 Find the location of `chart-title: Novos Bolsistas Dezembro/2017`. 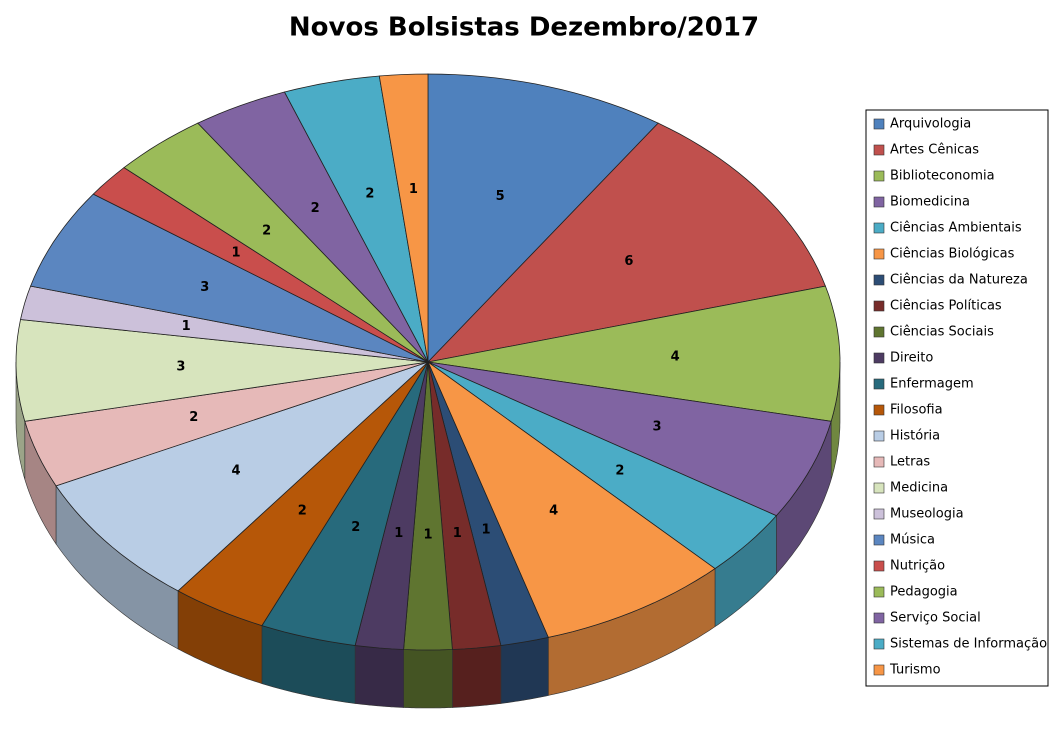

chart-title: Novos Bolsistas Dezembro/2017 is located at coordinates (524, 28).